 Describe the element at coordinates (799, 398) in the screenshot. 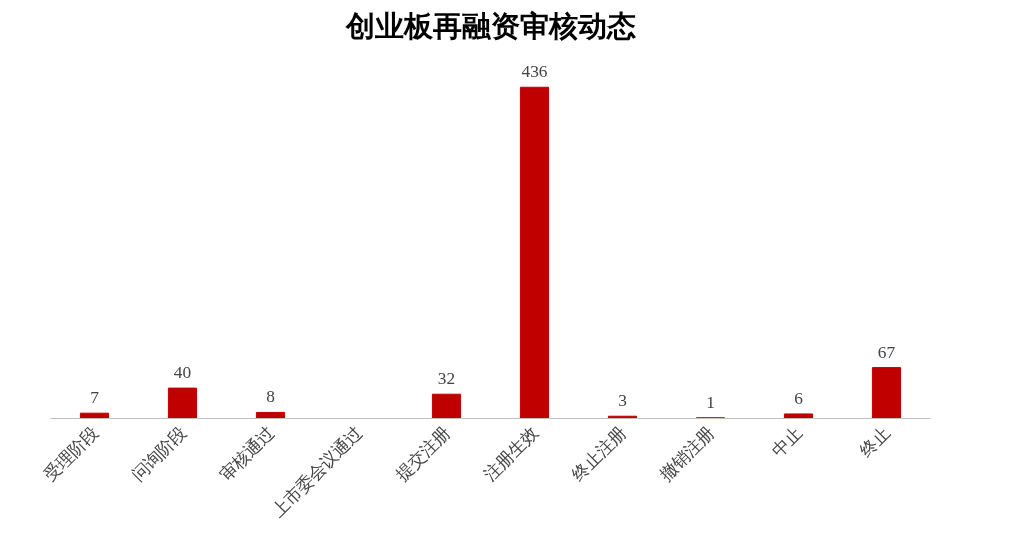

I see `data-label: 6` at that location.